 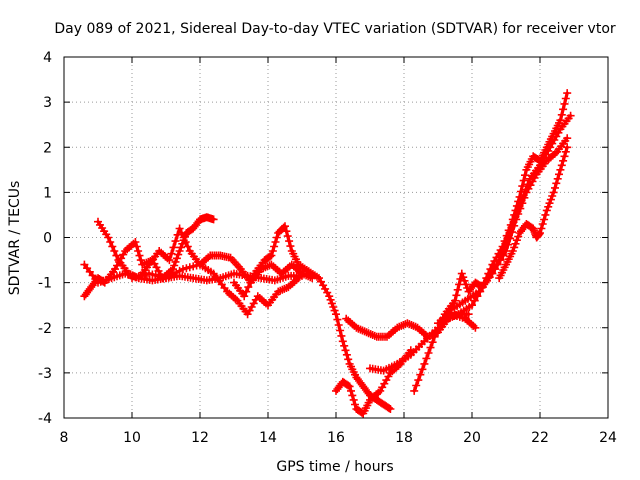 I want to click on x-tick-label: 8, so click(x=64, y=438).